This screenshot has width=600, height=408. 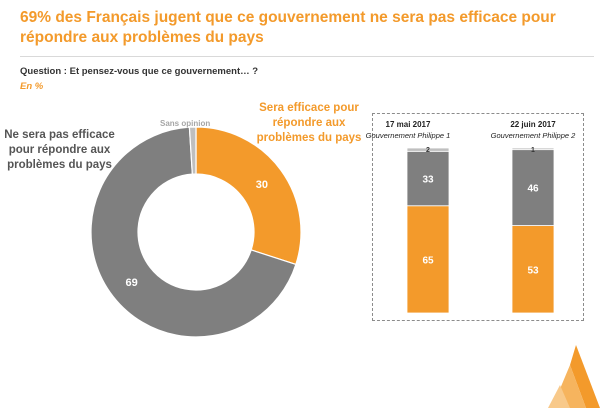 What do you see at coordinates (131, 283) in the screenshot?
I see `donut-value-not-effective: 69` at bounding box center [131, 283].